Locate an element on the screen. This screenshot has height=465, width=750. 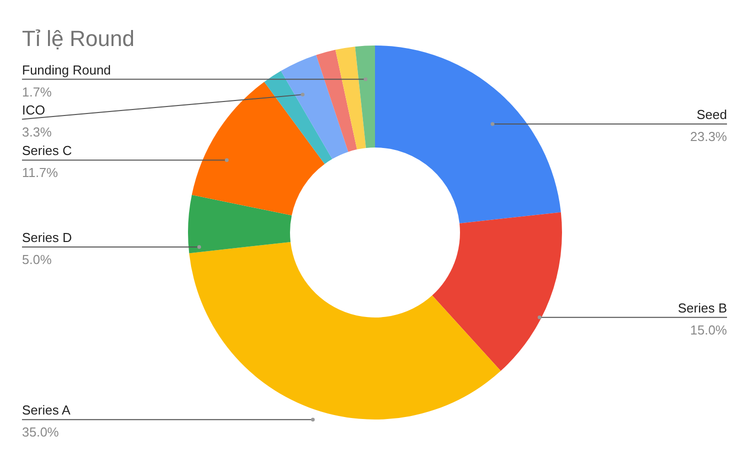
data-label: 35.0% is located at coordinates (41, 432).